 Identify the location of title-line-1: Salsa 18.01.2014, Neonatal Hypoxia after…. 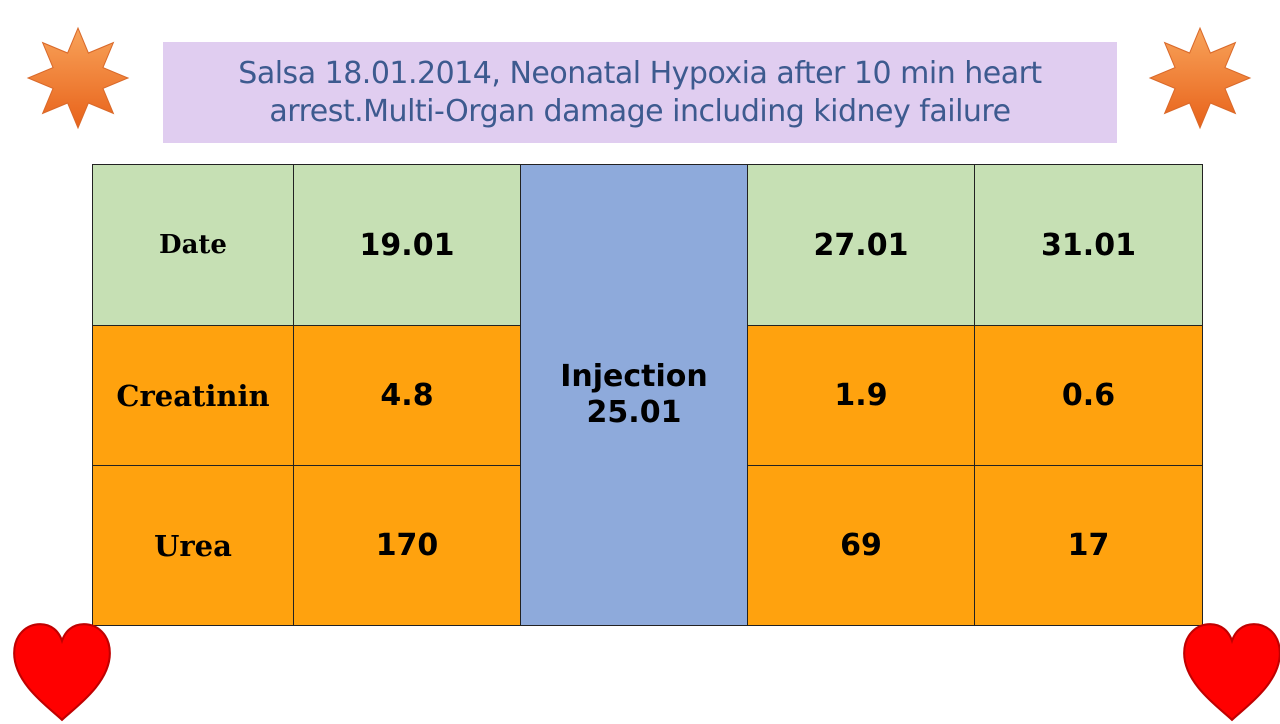
(640, 73).